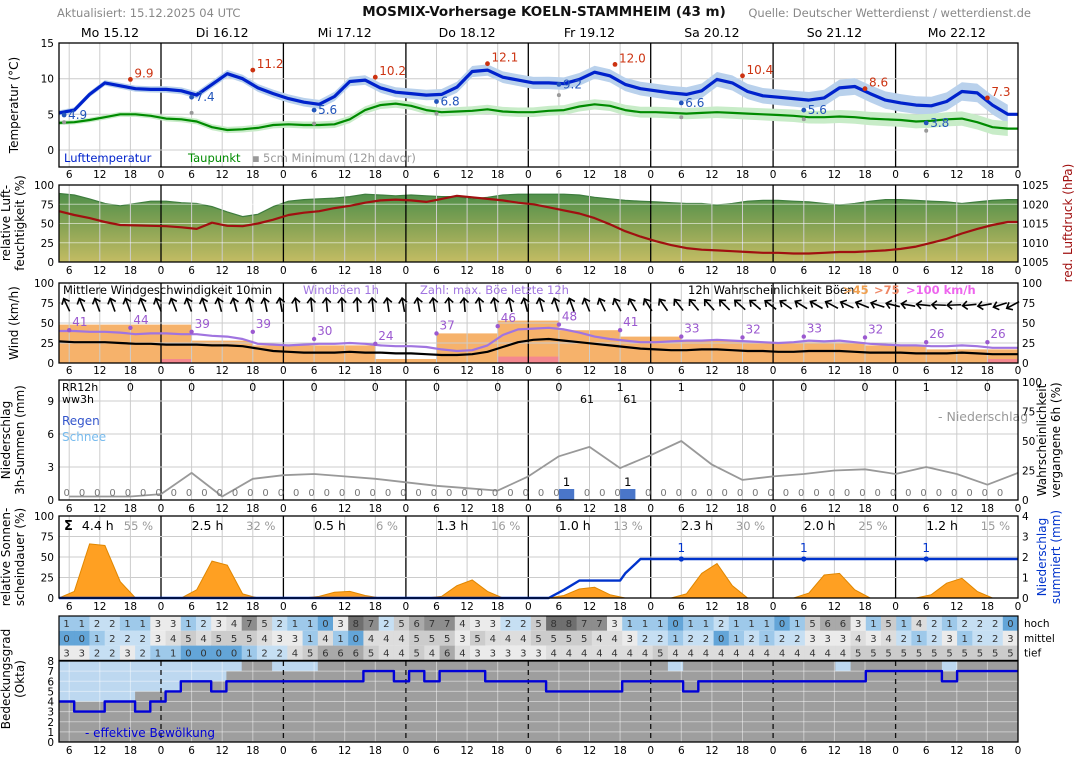  I want to click on svg-text: 12.0, so click(632, 58).